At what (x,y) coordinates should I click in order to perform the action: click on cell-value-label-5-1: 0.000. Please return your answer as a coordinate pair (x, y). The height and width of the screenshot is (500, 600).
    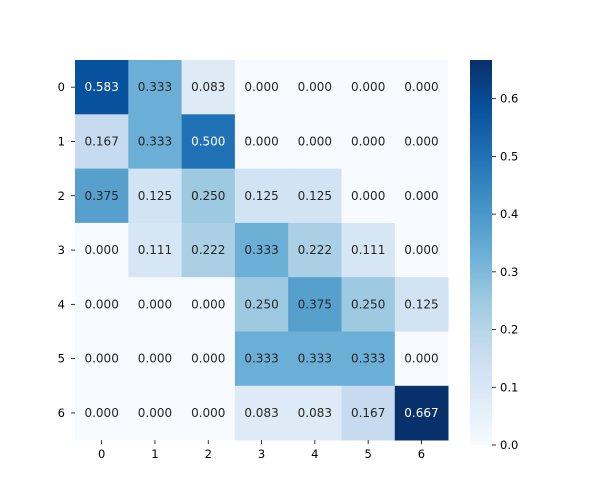
    Looking at the image, I should click on (155, 359).